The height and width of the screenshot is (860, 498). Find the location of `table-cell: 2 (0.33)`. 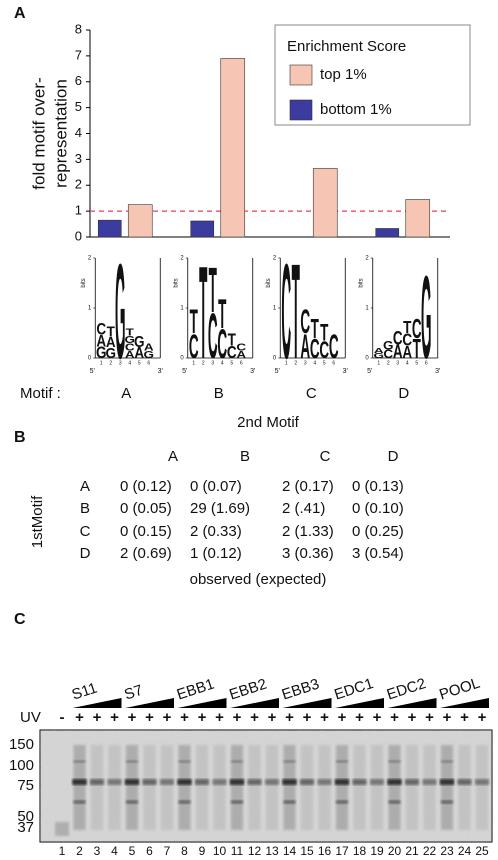

table-cell: 2 (0.33) is located at coordinates (216, 531).